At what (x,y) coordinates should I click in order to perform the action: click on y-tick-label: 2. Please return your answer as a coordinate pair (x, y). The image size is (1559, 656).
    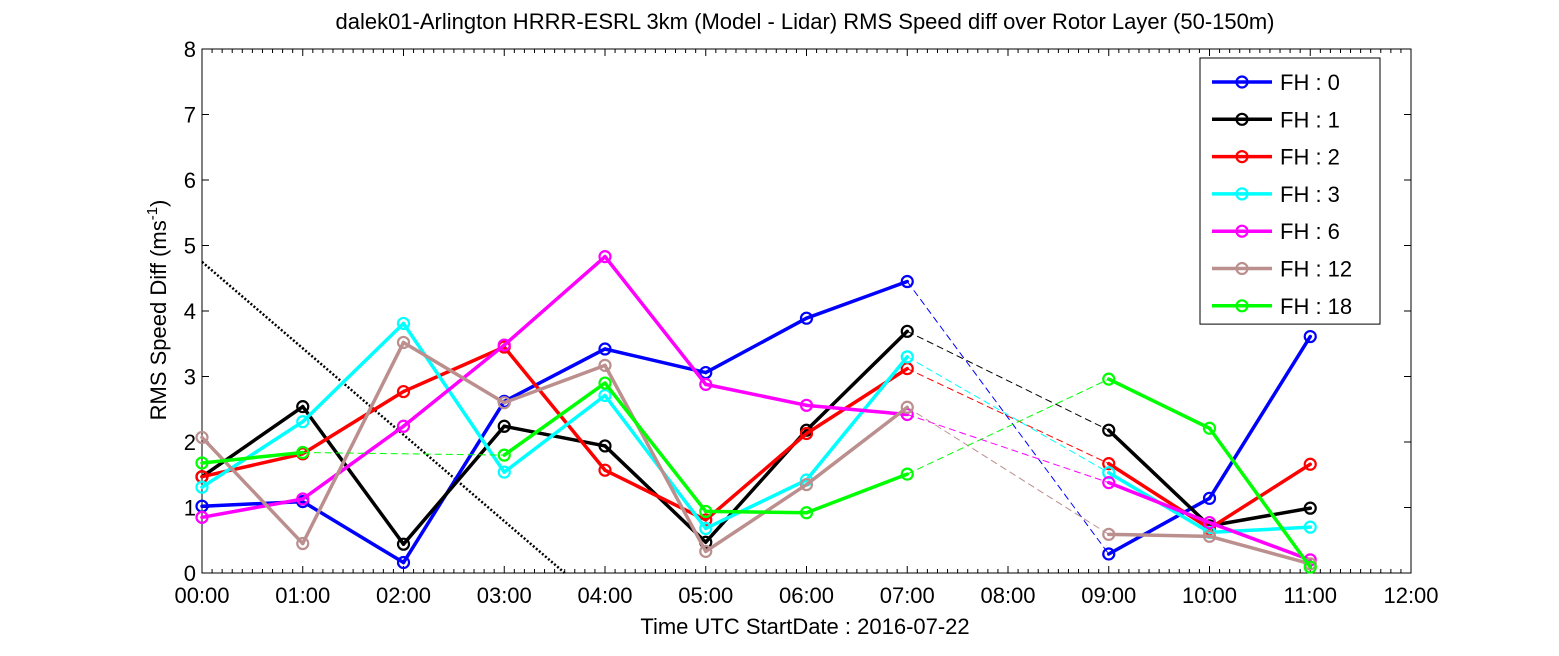
    Looking at the image, I should click on (190, 442).